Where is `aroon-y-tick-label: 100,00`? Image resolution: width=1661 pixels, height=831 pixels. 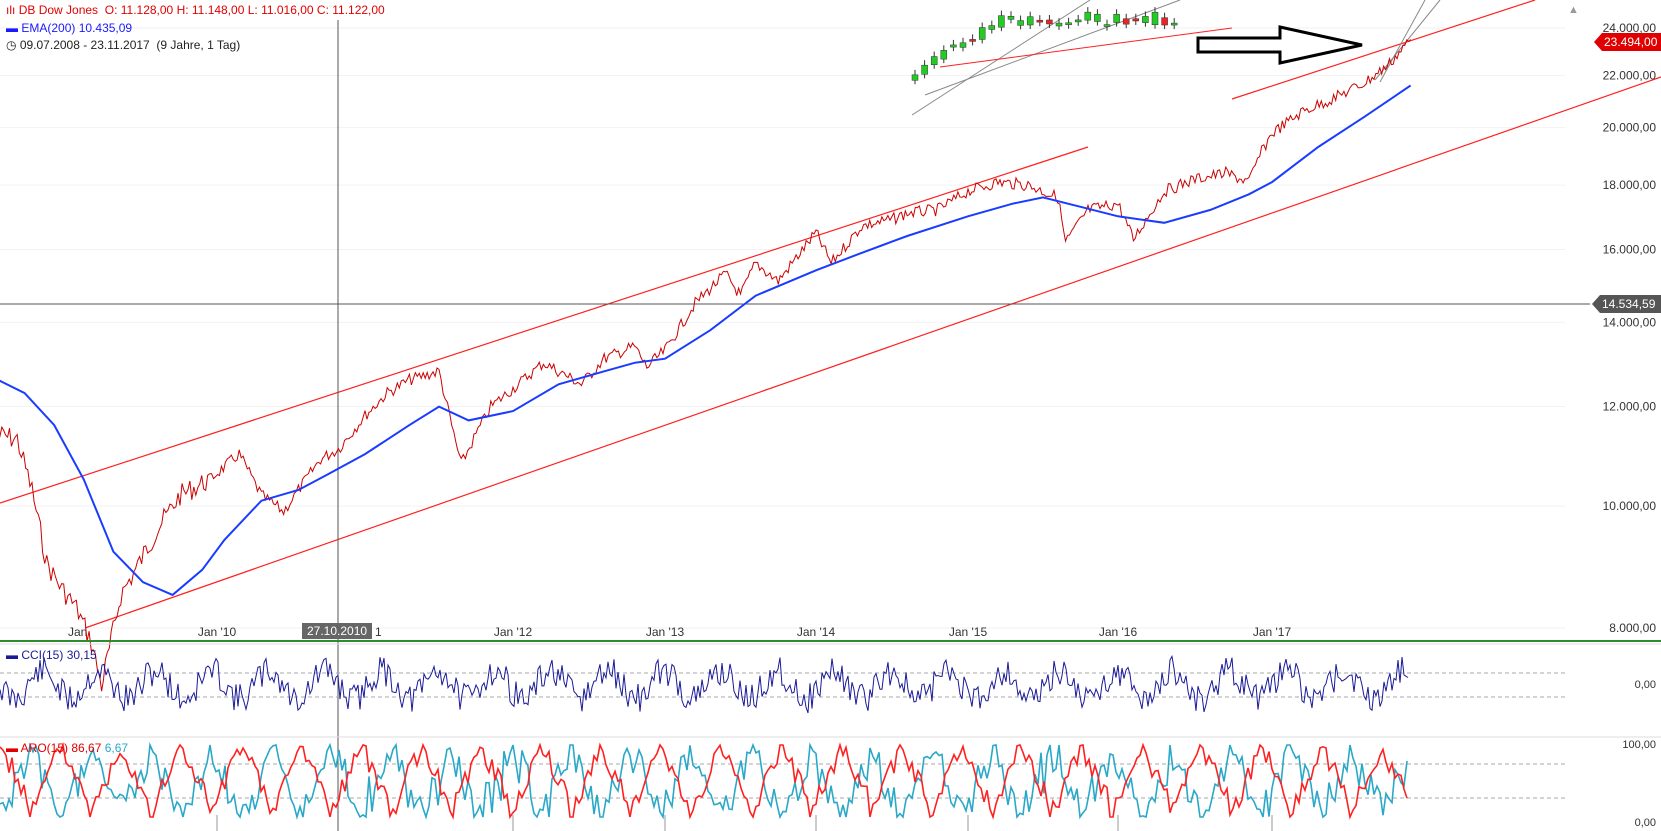 aroon-y-tick-label: 100,00 is located at coordinates (1639, 745).